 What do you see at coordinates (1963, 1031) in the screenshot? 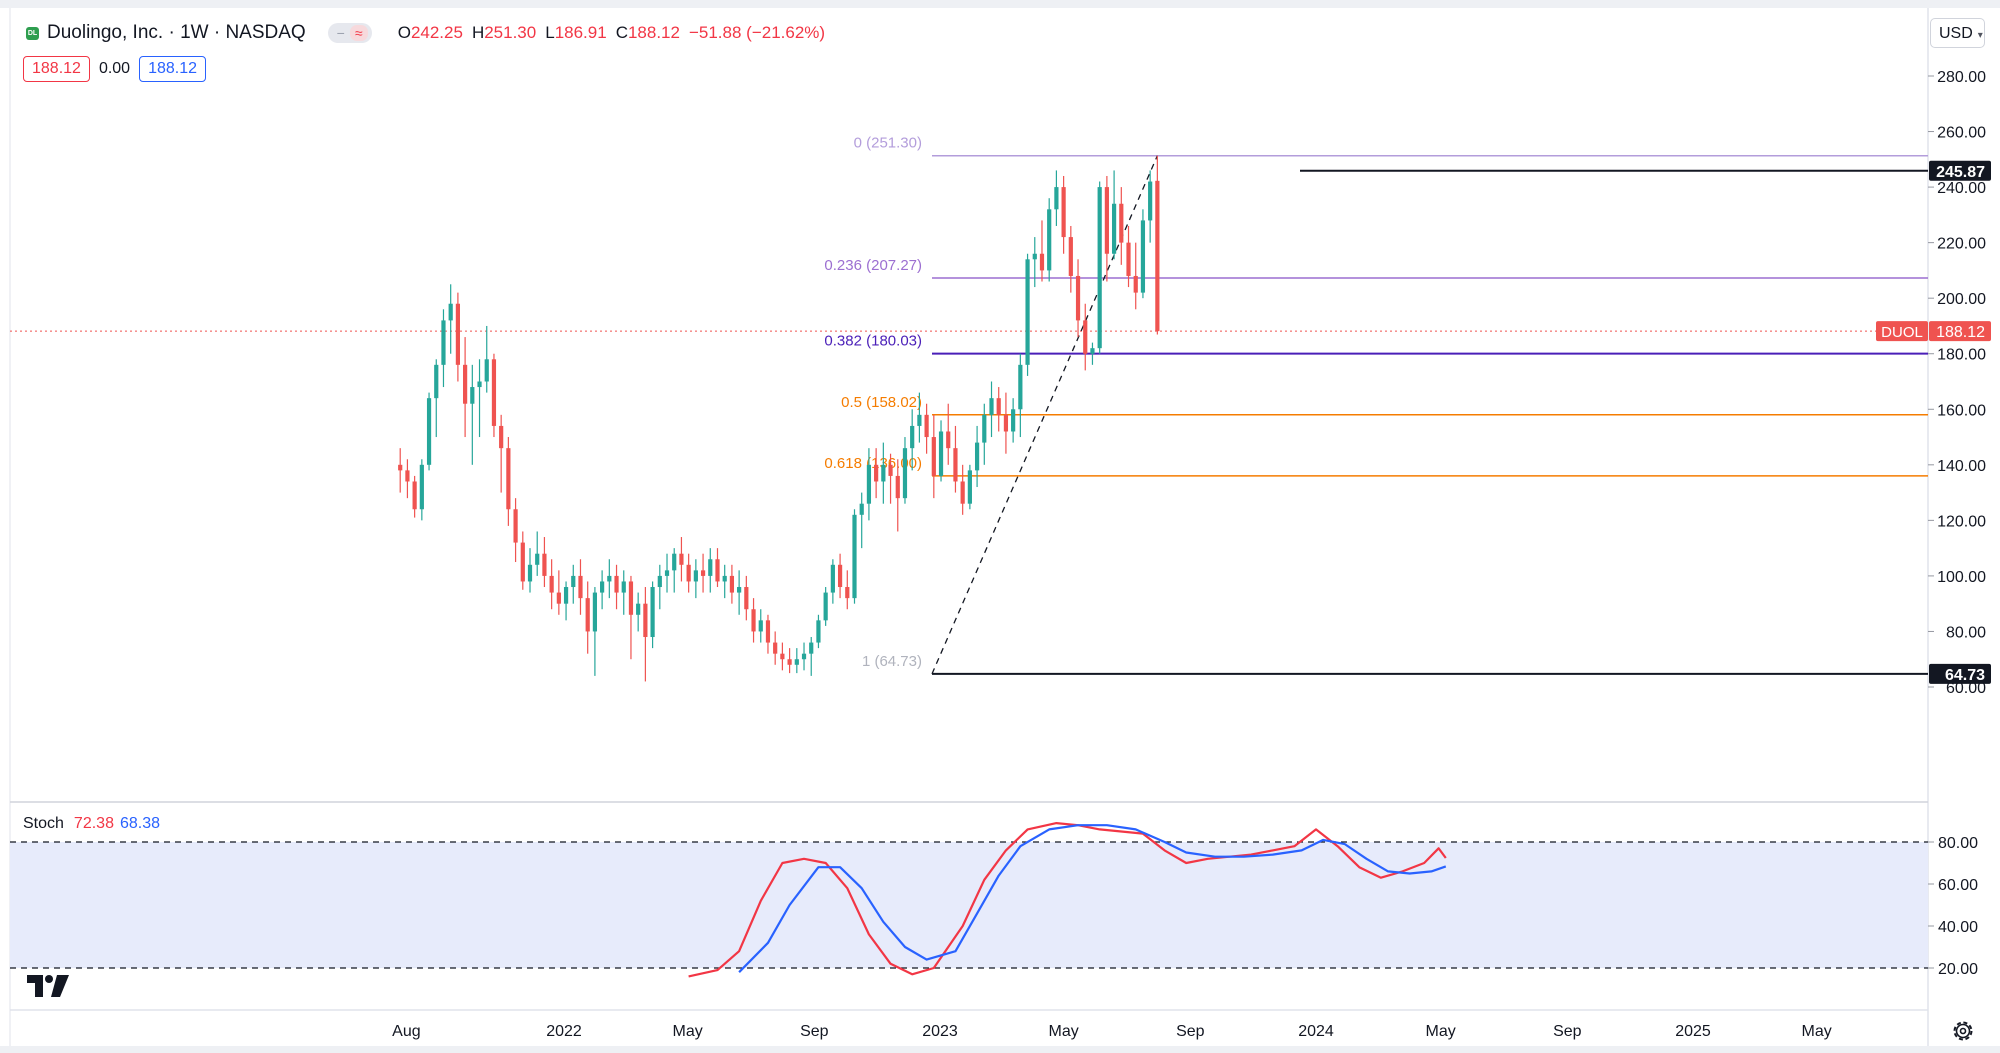
I see `gear-icon` at bounding box center [1963, 1031].